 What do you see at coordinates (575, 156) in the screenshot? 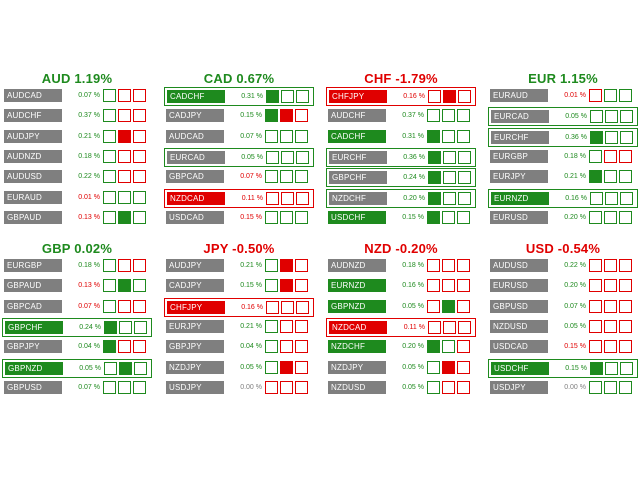
I see `change-percent: 0.18 %` at bounding box center [575, 156].